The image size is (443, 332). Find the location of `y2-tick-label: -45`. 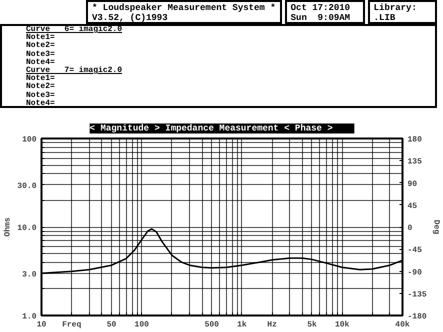

y2-tick-label: -45 is located at coordinates (415, 251).